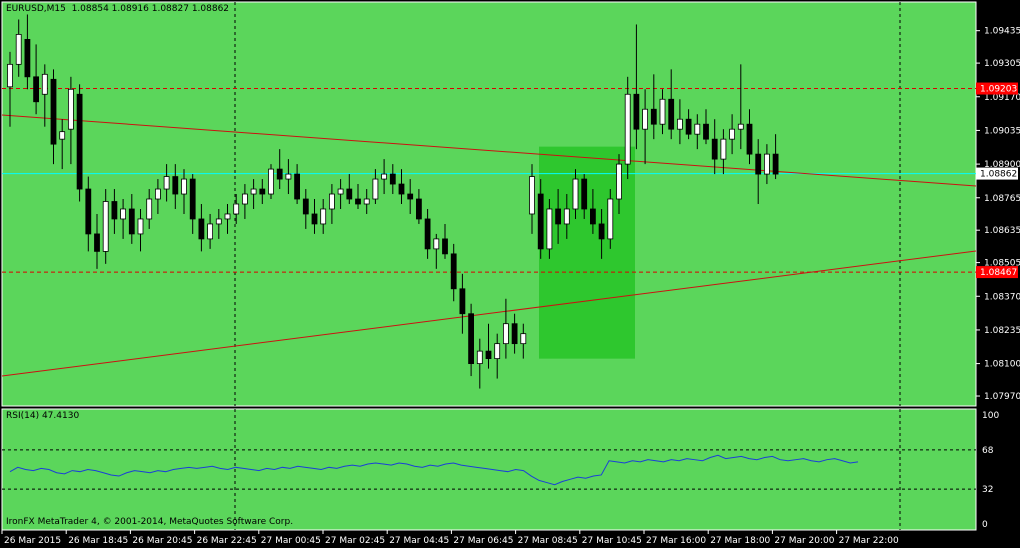  I want to click on time-tick-label: 26 Mar 2015, so click(32, 541).